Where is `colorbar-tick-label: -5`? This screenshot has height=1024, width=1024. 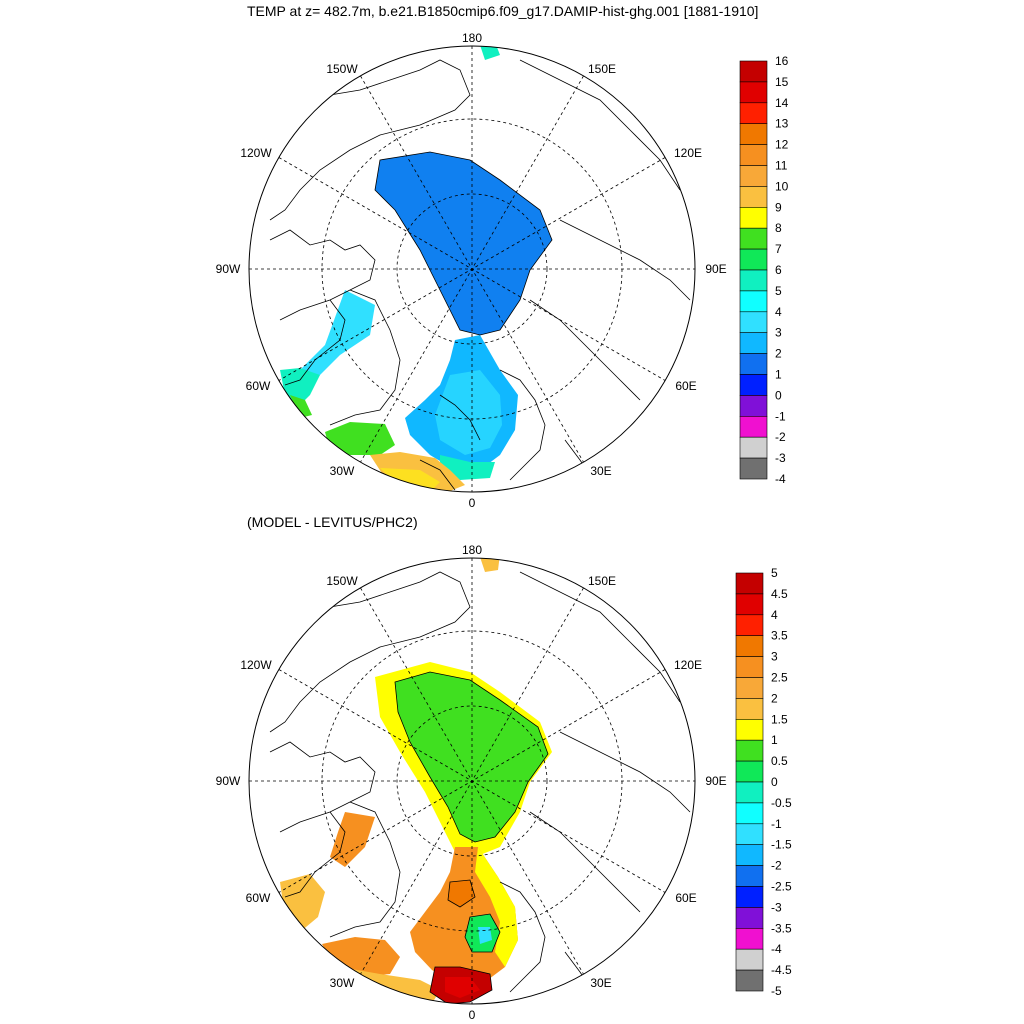 colorbar-tick-label: -5 is located at coordinates (776, 991).